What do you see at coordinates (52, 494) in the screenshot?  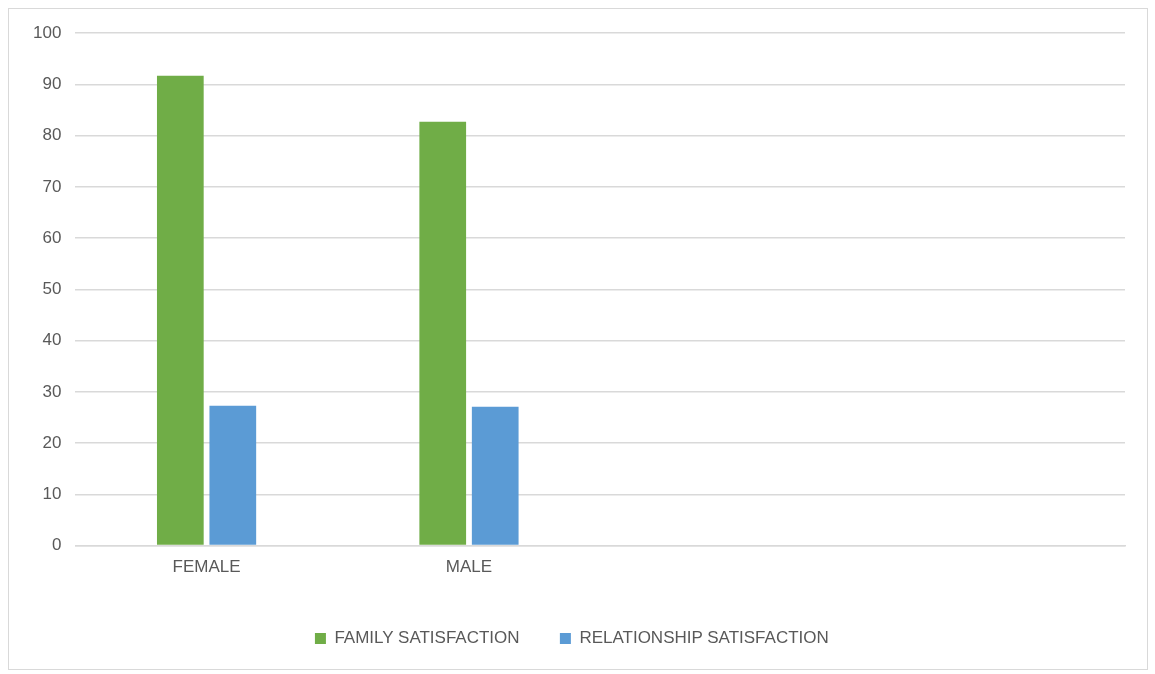 I see `y-tick-label: 10` at bounding box center [52, 494].